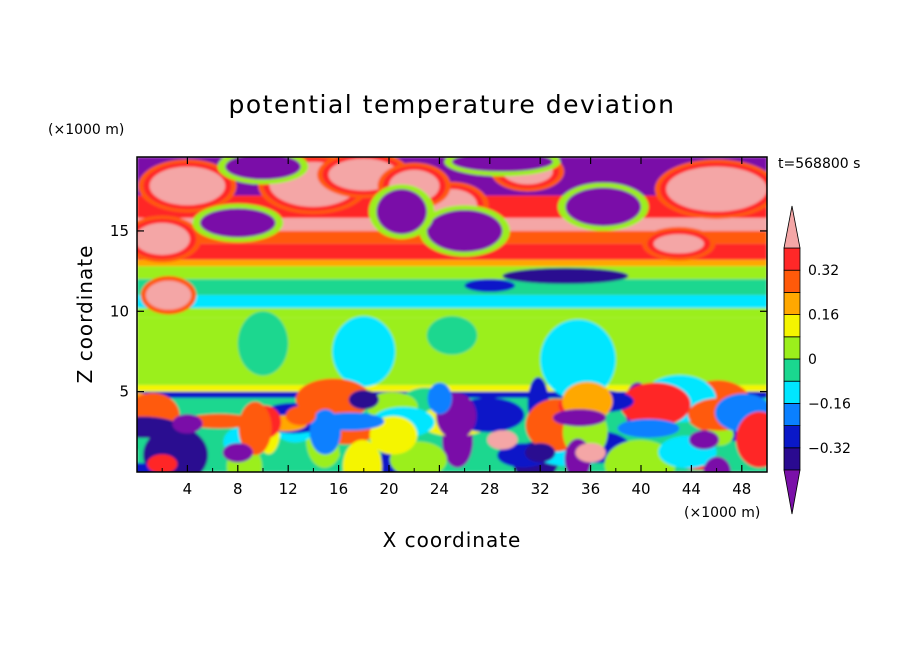 This screenshot has height=654, width=904. What do you see at coordinates (452, 540) in the screenshot?
I see `x-axis-label: X coordinate` at bounding box center [452, 540].